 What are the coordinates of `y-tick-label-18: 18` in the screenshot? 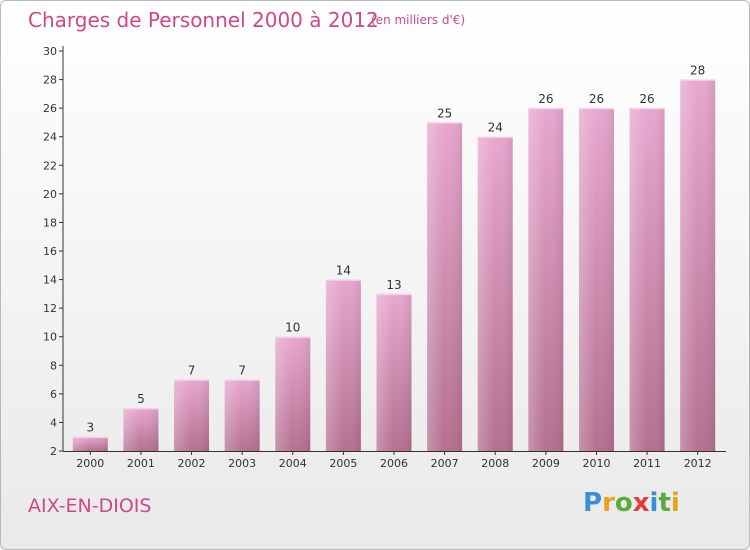 It's located at (50, 222).